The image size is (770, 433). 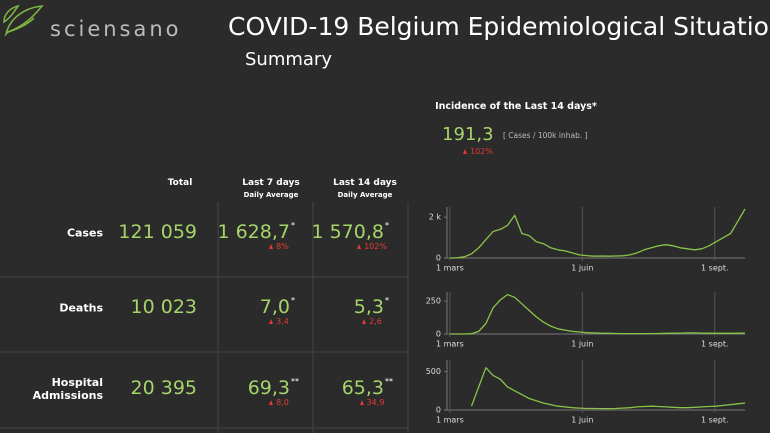 What do you see at coordinates (163, 388) in the screenshot?
I see `total-value: 20 395` at bounding box center [163, 388].